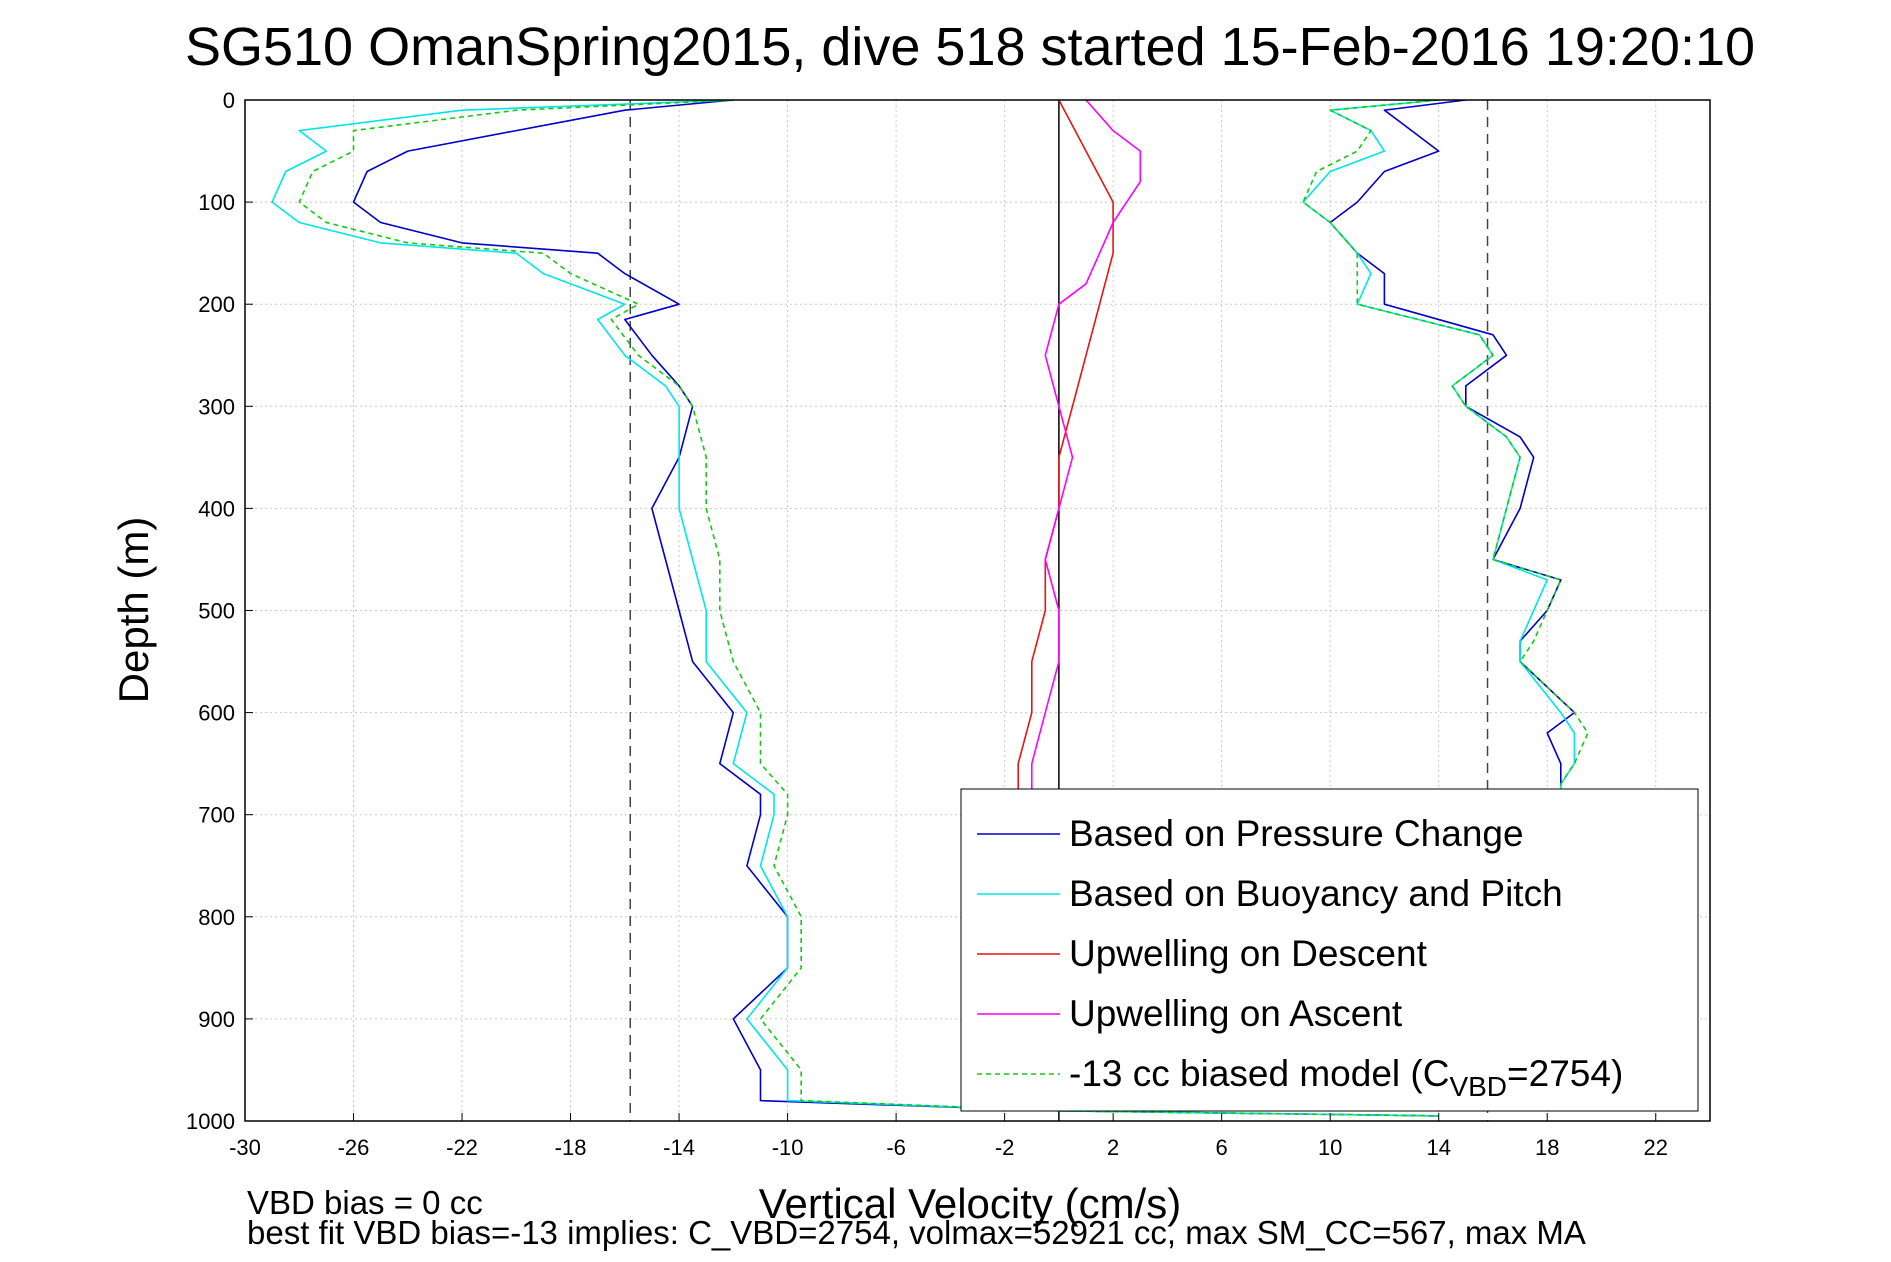  Describe the element at coordinates (216, 815) in the screenshot. I see `y-tick-label: 700` at that location.